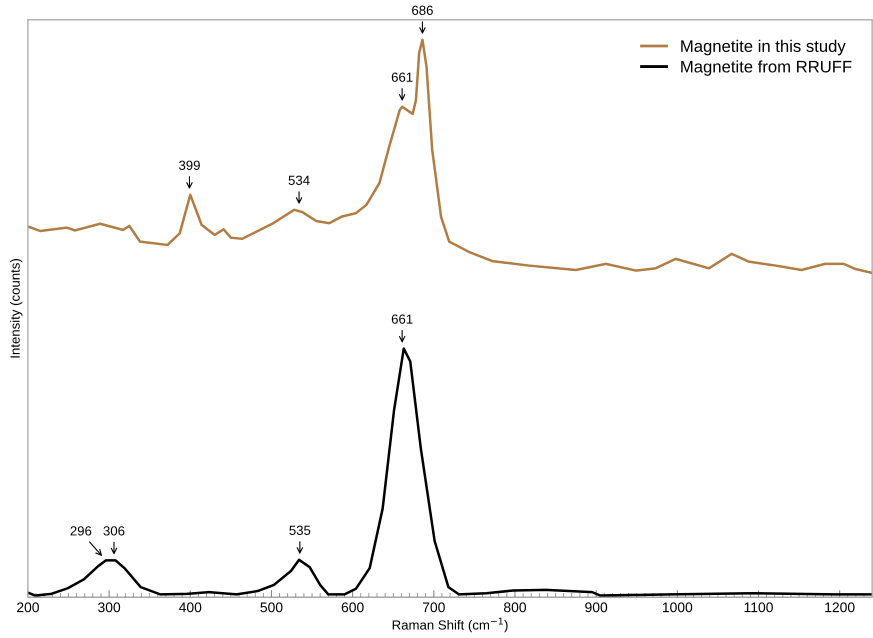 The image size is (873, 638). Describe the element at coordinates (299, 180) in the screenshot. I see `annotation: 534` at that location.